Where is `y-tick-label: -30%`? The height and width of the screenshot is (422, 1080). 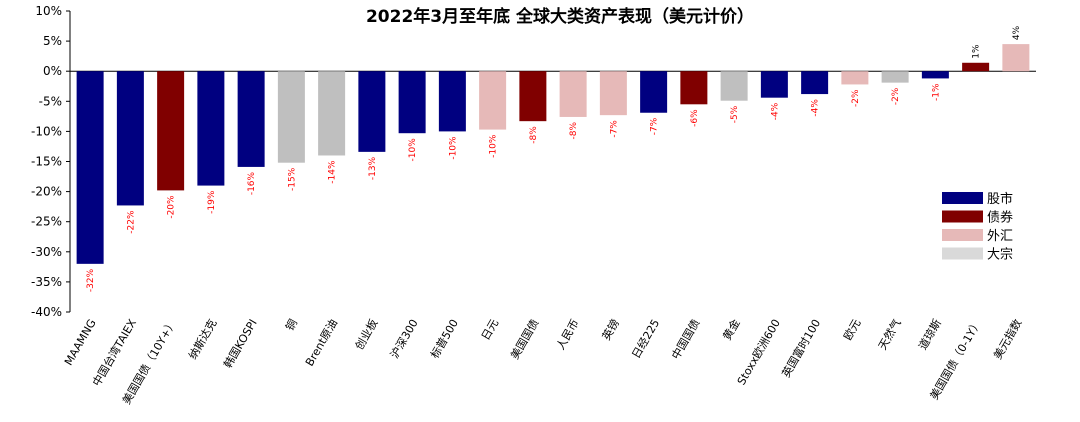 y-tick-label: -30% is located at coordinates (46, 252).